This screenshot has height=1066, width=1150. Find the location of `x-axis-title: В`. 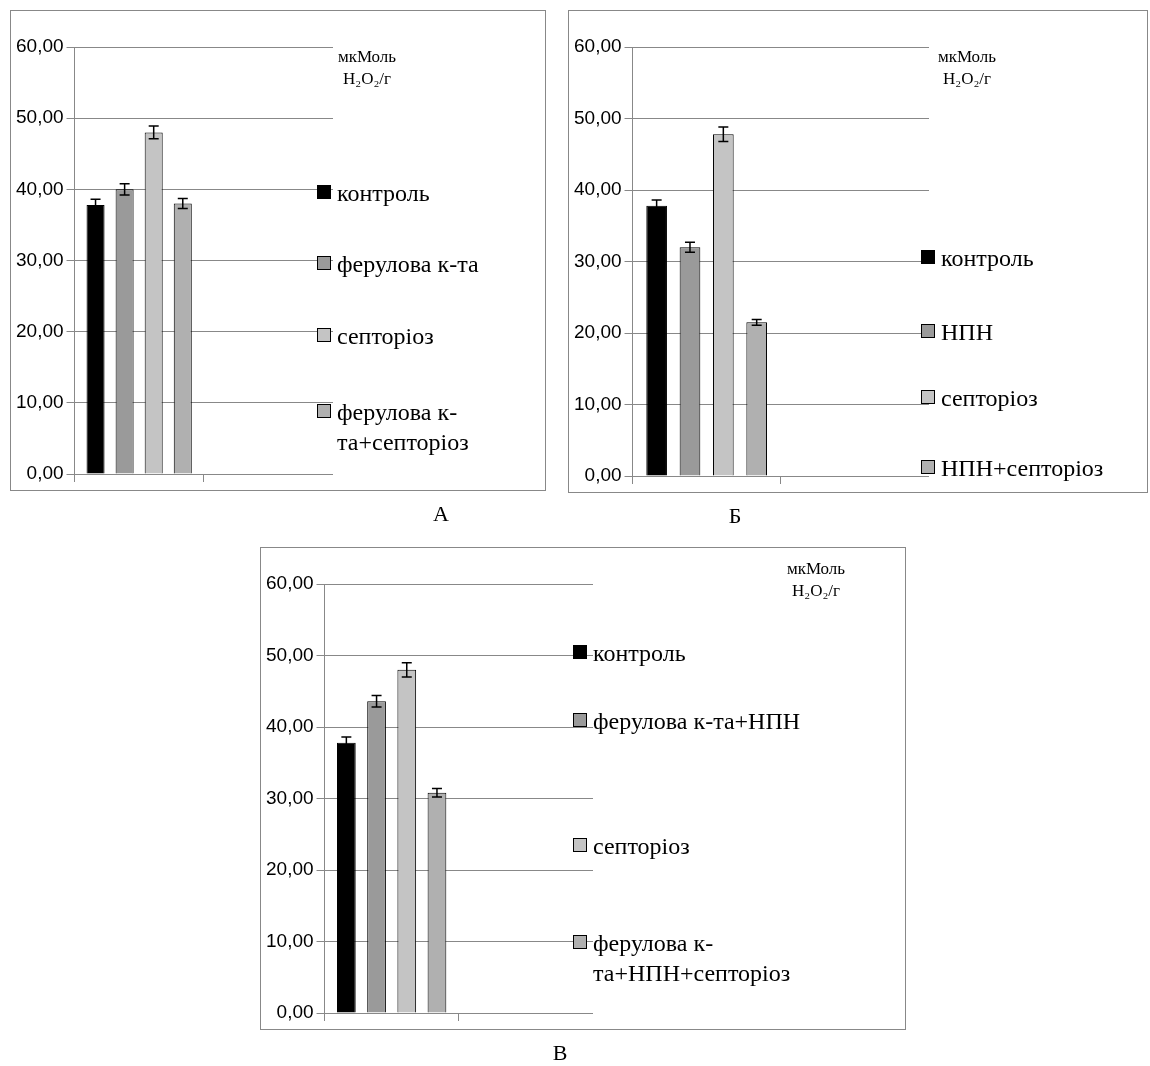

x-axis-title: В is located at coordinates (560, 1053).